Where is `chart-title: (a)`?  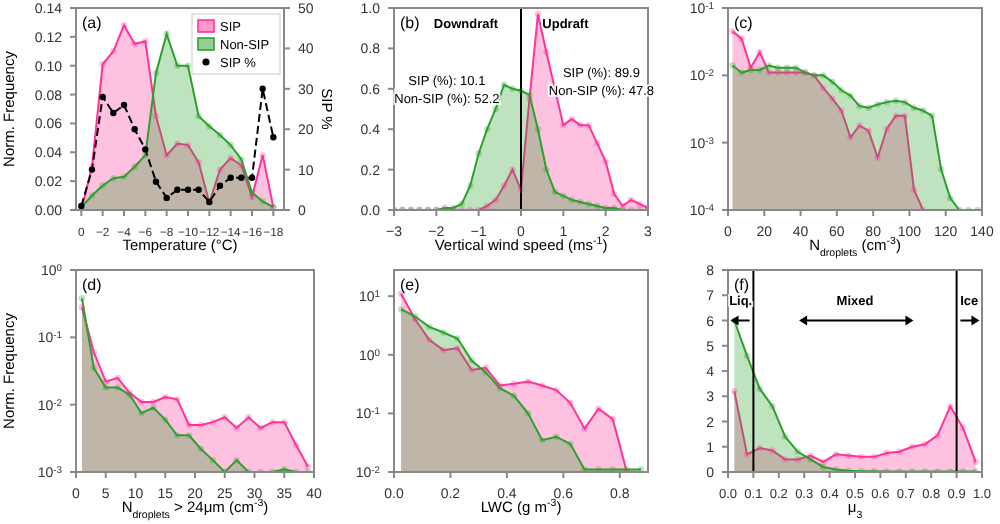
chart-title: (a) is located at coordinates (92, 23).